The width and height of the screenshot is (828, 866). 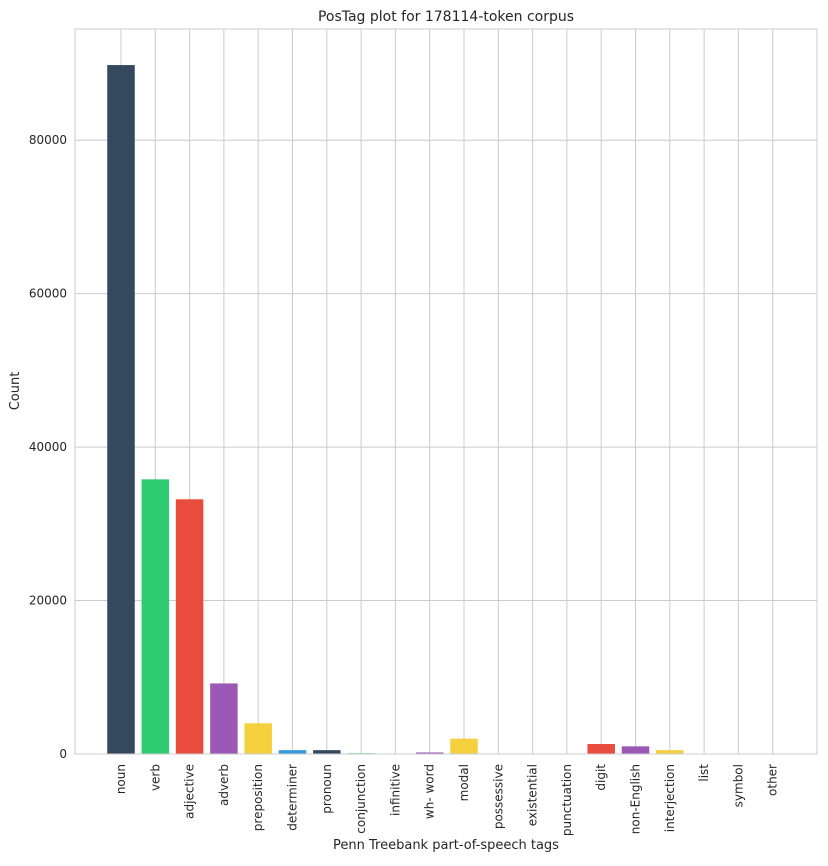 I want to click on y-tick-label: 40000, so click(x=48, y=447).